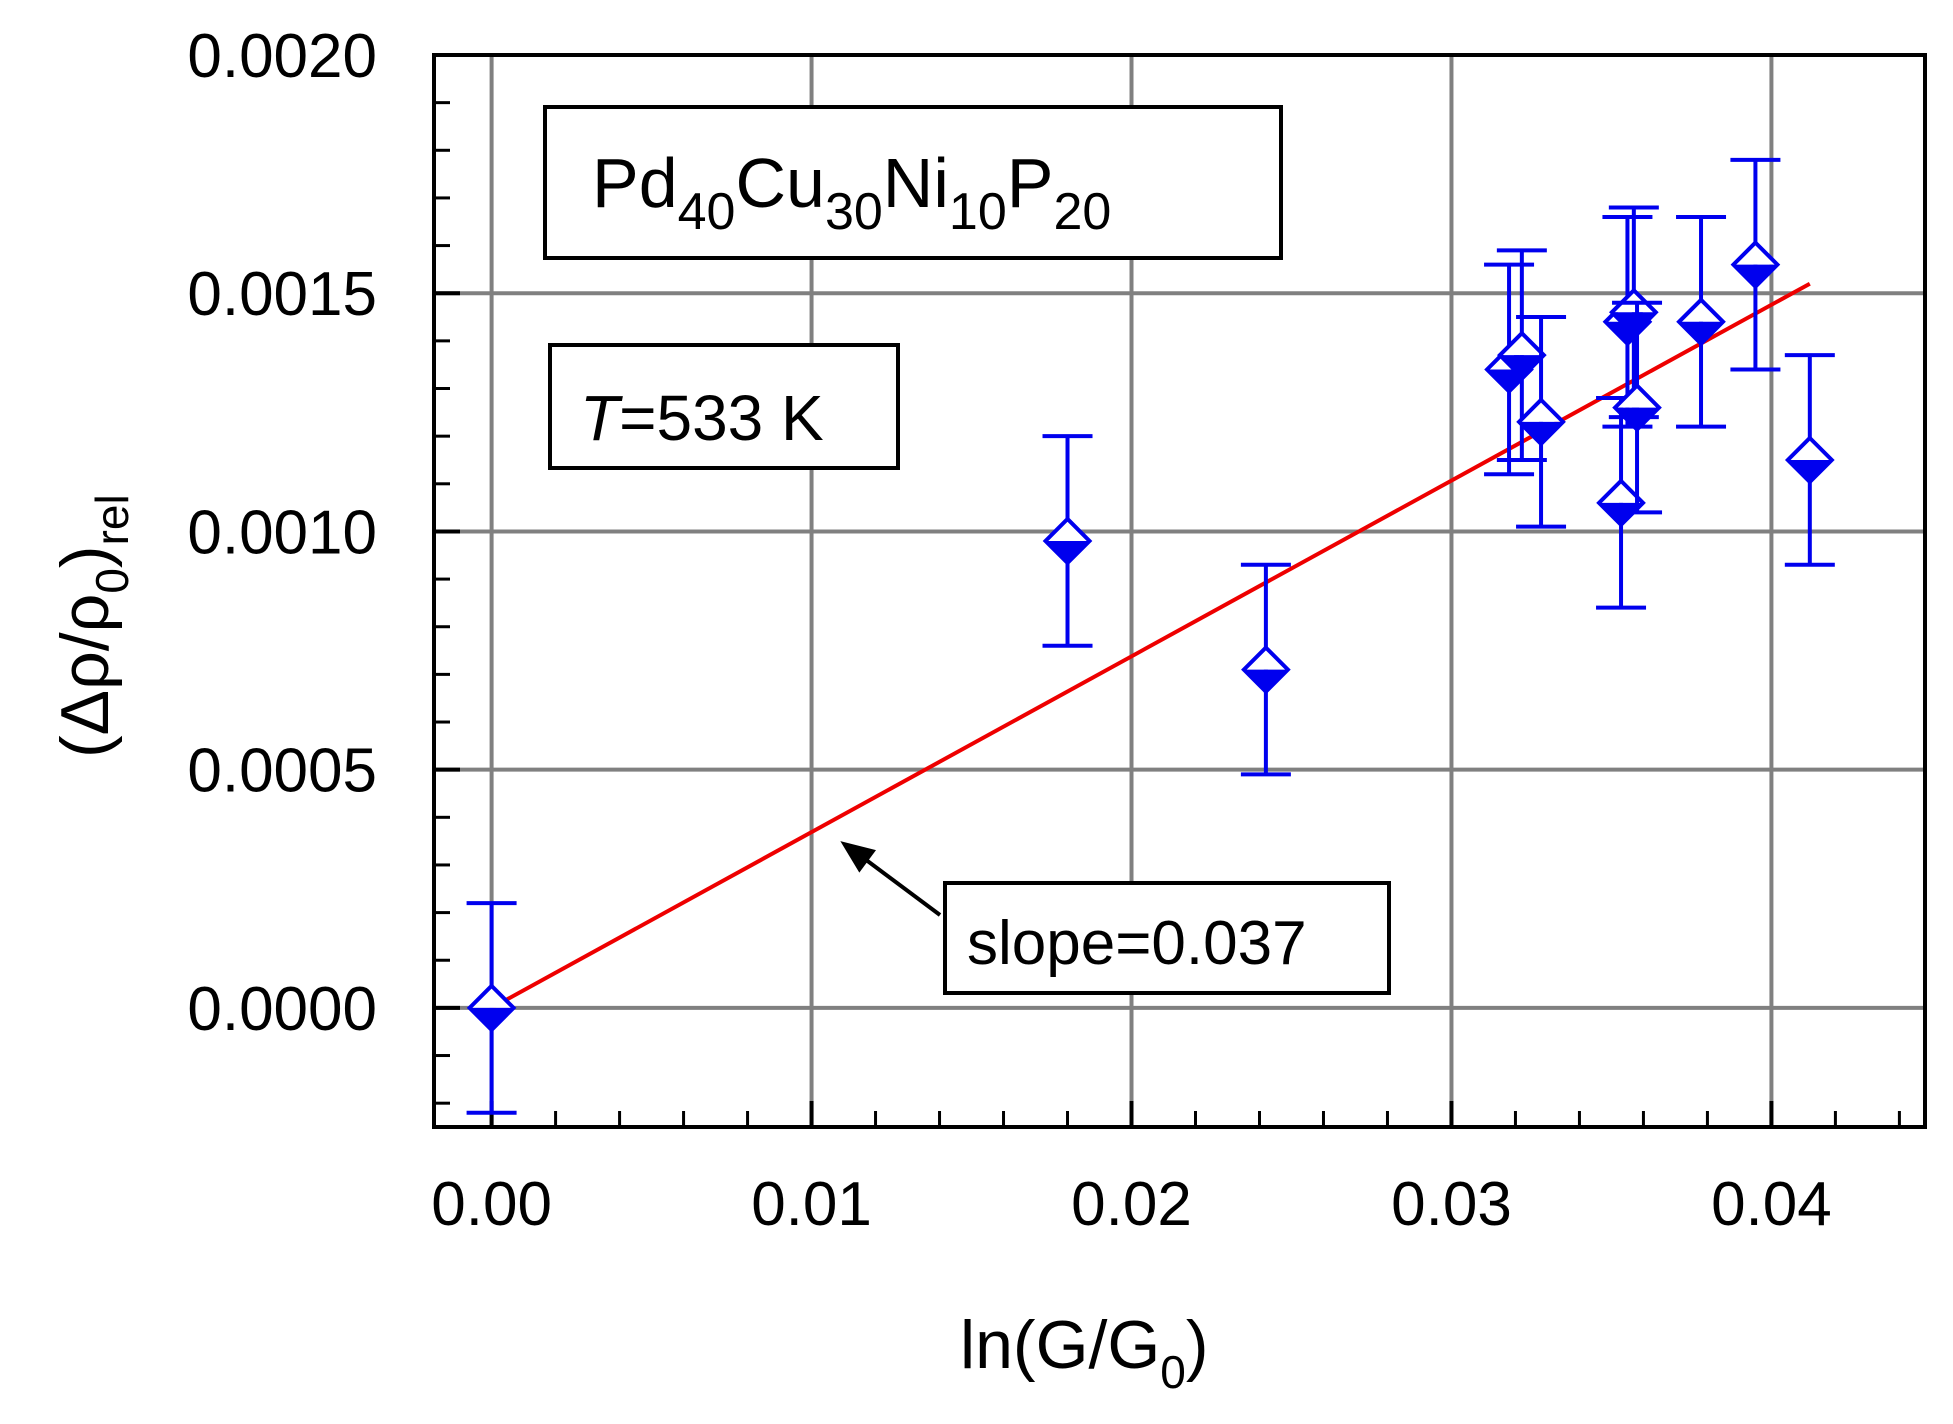  Describe the element at coordinates (635, 183) in the screenshot. I see `formula-element: Pd` at that location.